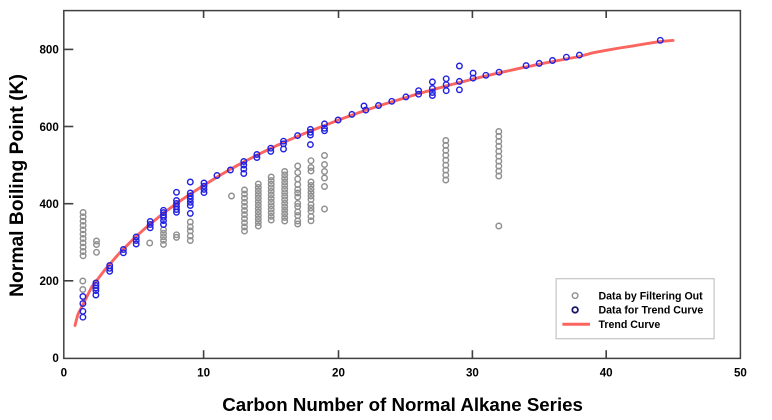  What do you see at coordinates (651, 311) in the screenshot?
I see `svg-text: Data for Trend Curve` at bounding box center [651, 311].